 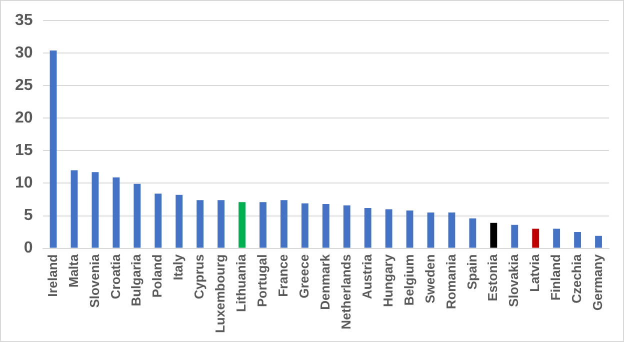 I want to click on x-tick-label: Czechia, so click(x=576, y=279).